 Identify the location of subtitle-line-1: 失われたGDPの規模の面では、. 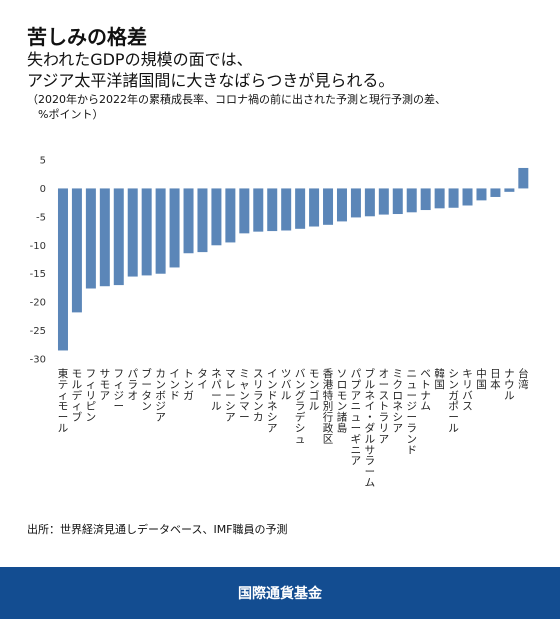
(140, 59).